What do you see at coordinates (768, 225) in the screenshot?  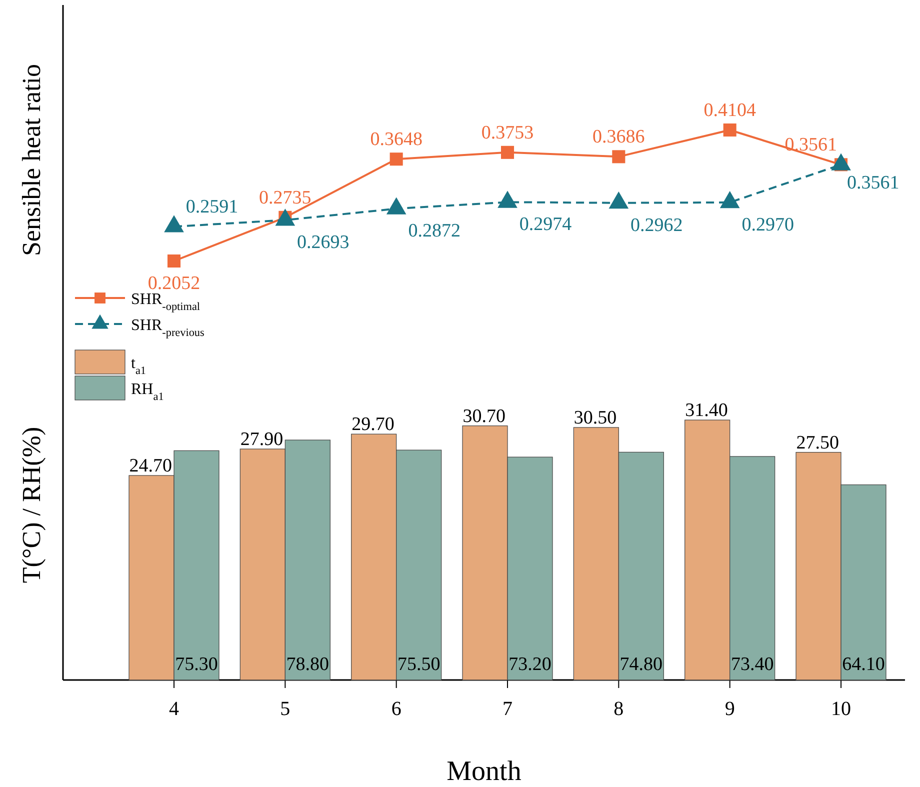 I see `data-label: 0.2970` at bounding box center [768, 225].